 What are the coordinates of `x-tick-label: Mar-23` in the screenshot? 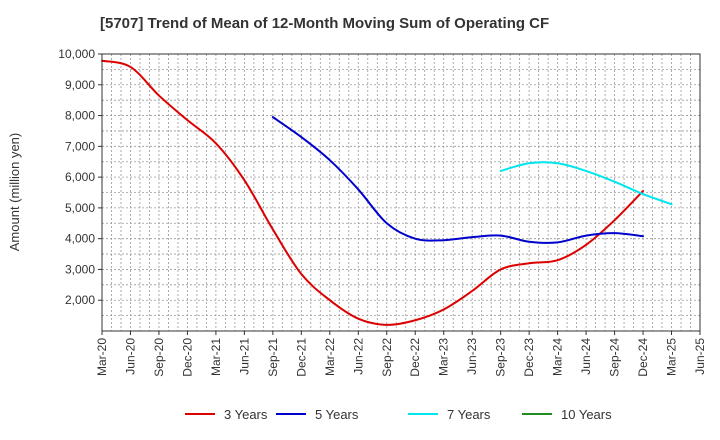 It's located at (444, 357).